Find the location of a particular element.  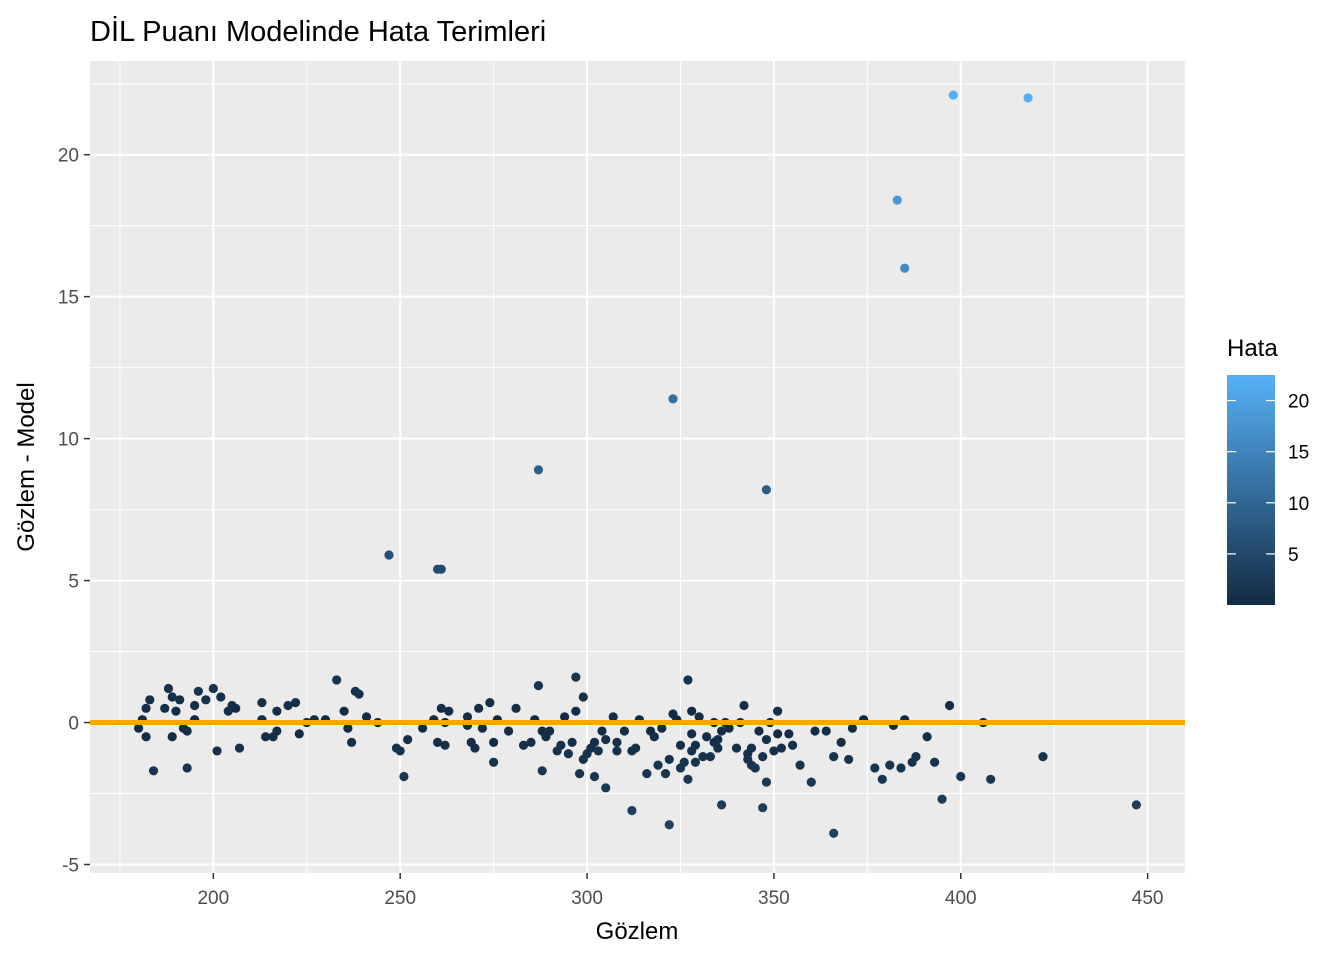

y-tick-label: 5 is located at coordinates (73, 582).